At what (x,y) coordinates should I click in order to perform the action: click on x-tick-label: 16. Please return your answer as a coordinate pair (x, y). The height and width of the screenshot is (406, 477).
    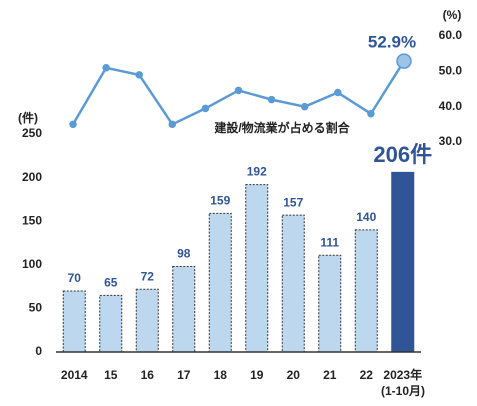
    Looking at the image, I should click on (148, 375).